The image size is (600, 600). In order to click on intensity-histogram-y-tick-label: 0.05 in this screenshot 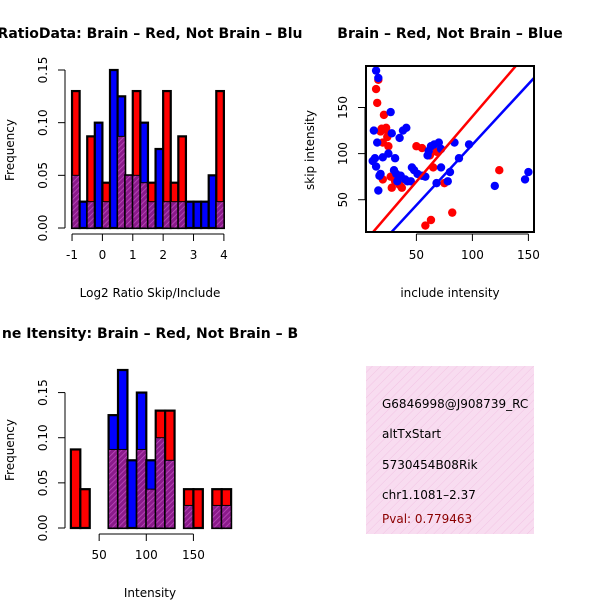, I will do `click(43, 482)`.